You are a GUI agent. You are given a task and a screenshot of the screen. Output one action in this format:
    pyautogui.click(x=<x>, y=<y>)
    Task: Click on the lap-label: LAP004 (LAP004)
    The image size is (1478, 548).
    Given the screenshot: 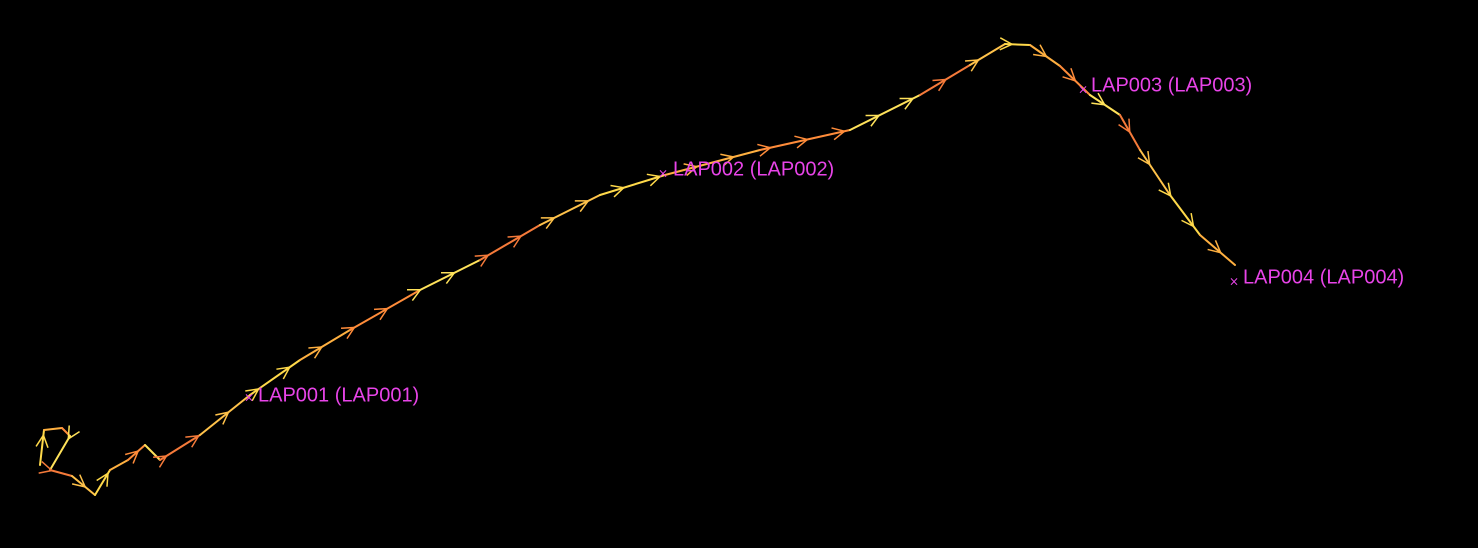 What is the action you would take?
    pyautogui.click(x=1323, y=277)
    